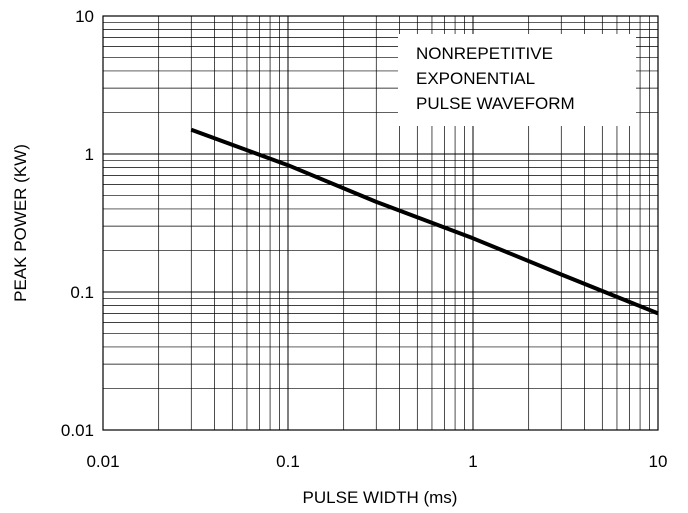 Image resolution: width=688 pixels, height=513 pixels. What do you see at coordinates (472, 461) in the screenshot?
I see `x-tick-label: 1` at bounding box center [472, 461].